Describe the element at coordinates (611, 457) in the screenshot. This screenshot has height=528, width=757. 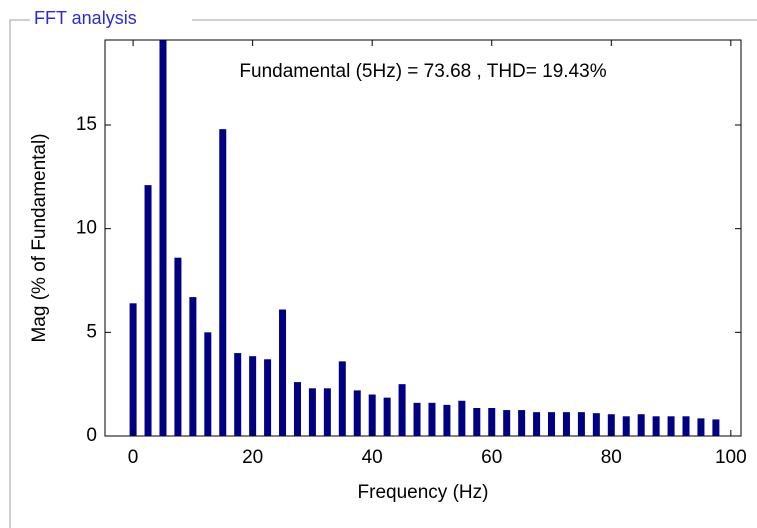
I see `x-tick-label: 80` at that location.